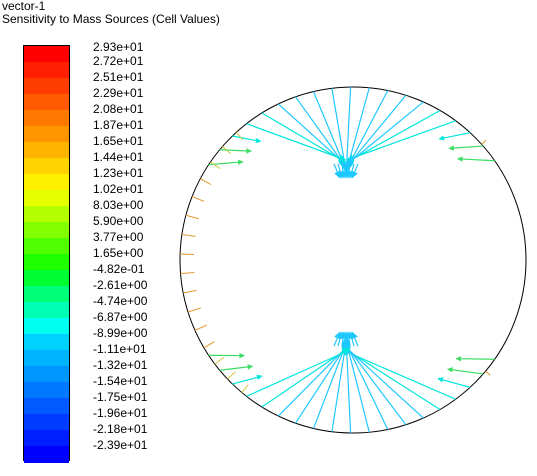 The height and width of the screenshot is (476, 537). What do you see at coordinates (120, 317) in the screenshot?
I see `colorbar-tick-label: -6.87e+00` at bounding box center [120, 317].